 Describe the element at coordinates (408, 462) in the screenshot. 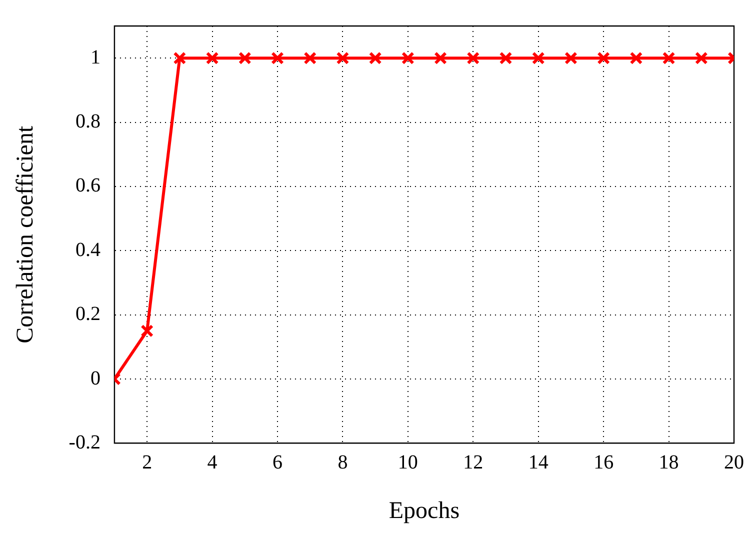

I see `x-tick-label: 10` at that location.